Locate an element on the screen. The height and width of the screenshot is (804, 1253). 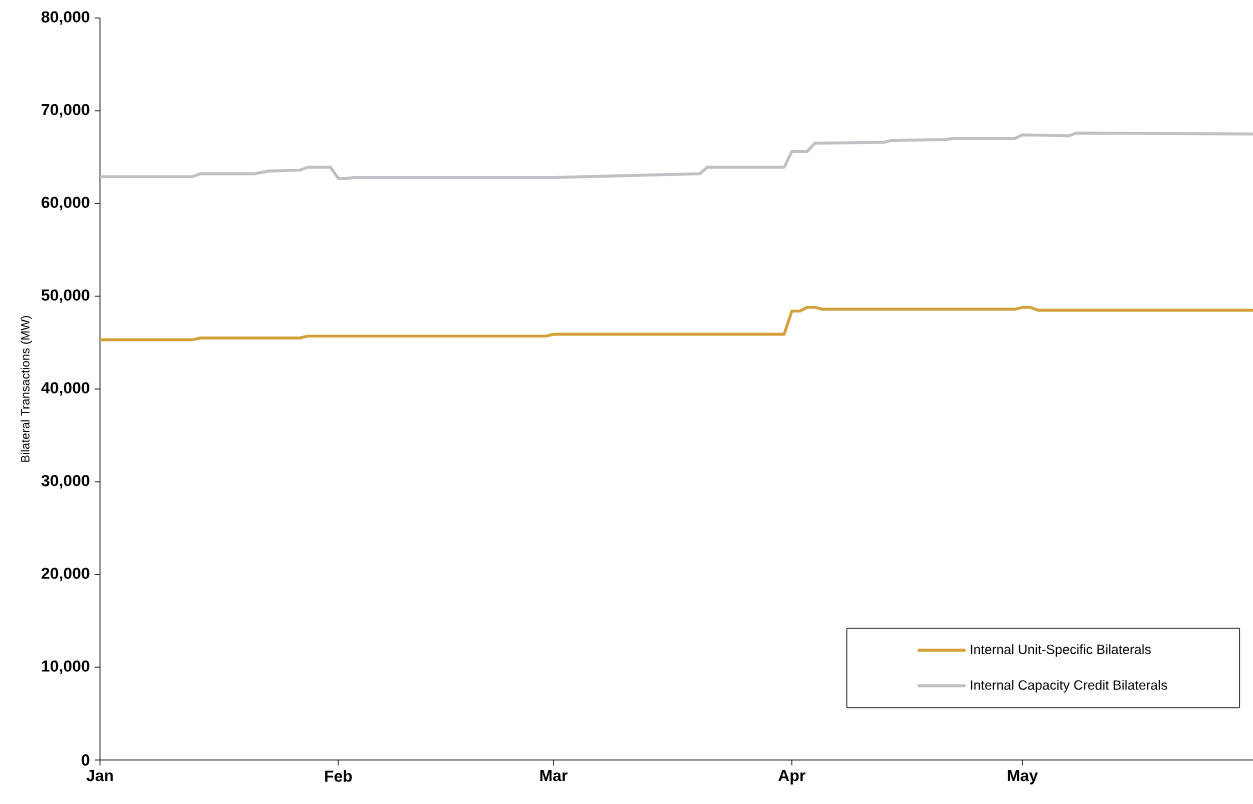
x-tick-label: May is located at coordinates (1022, 777).